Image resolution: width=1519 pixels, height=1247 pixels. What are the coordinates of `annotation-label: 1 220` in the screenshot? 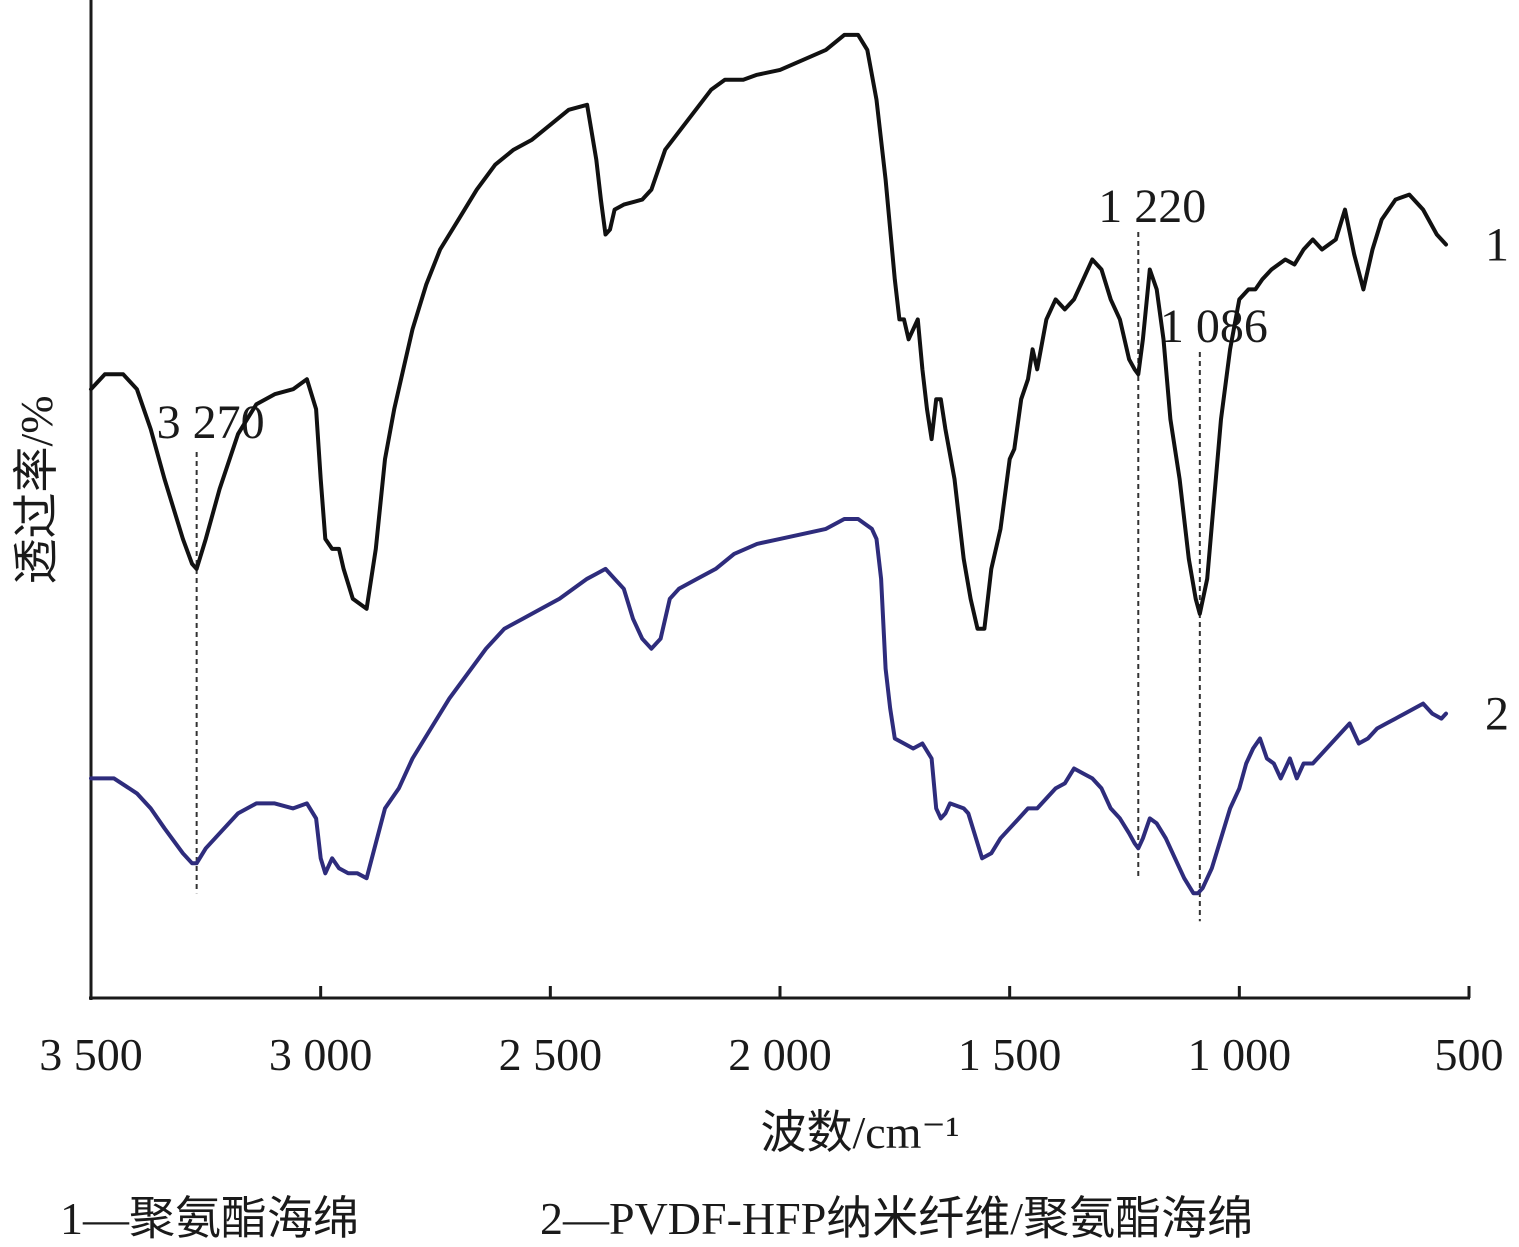 It's located at (1152, 206).